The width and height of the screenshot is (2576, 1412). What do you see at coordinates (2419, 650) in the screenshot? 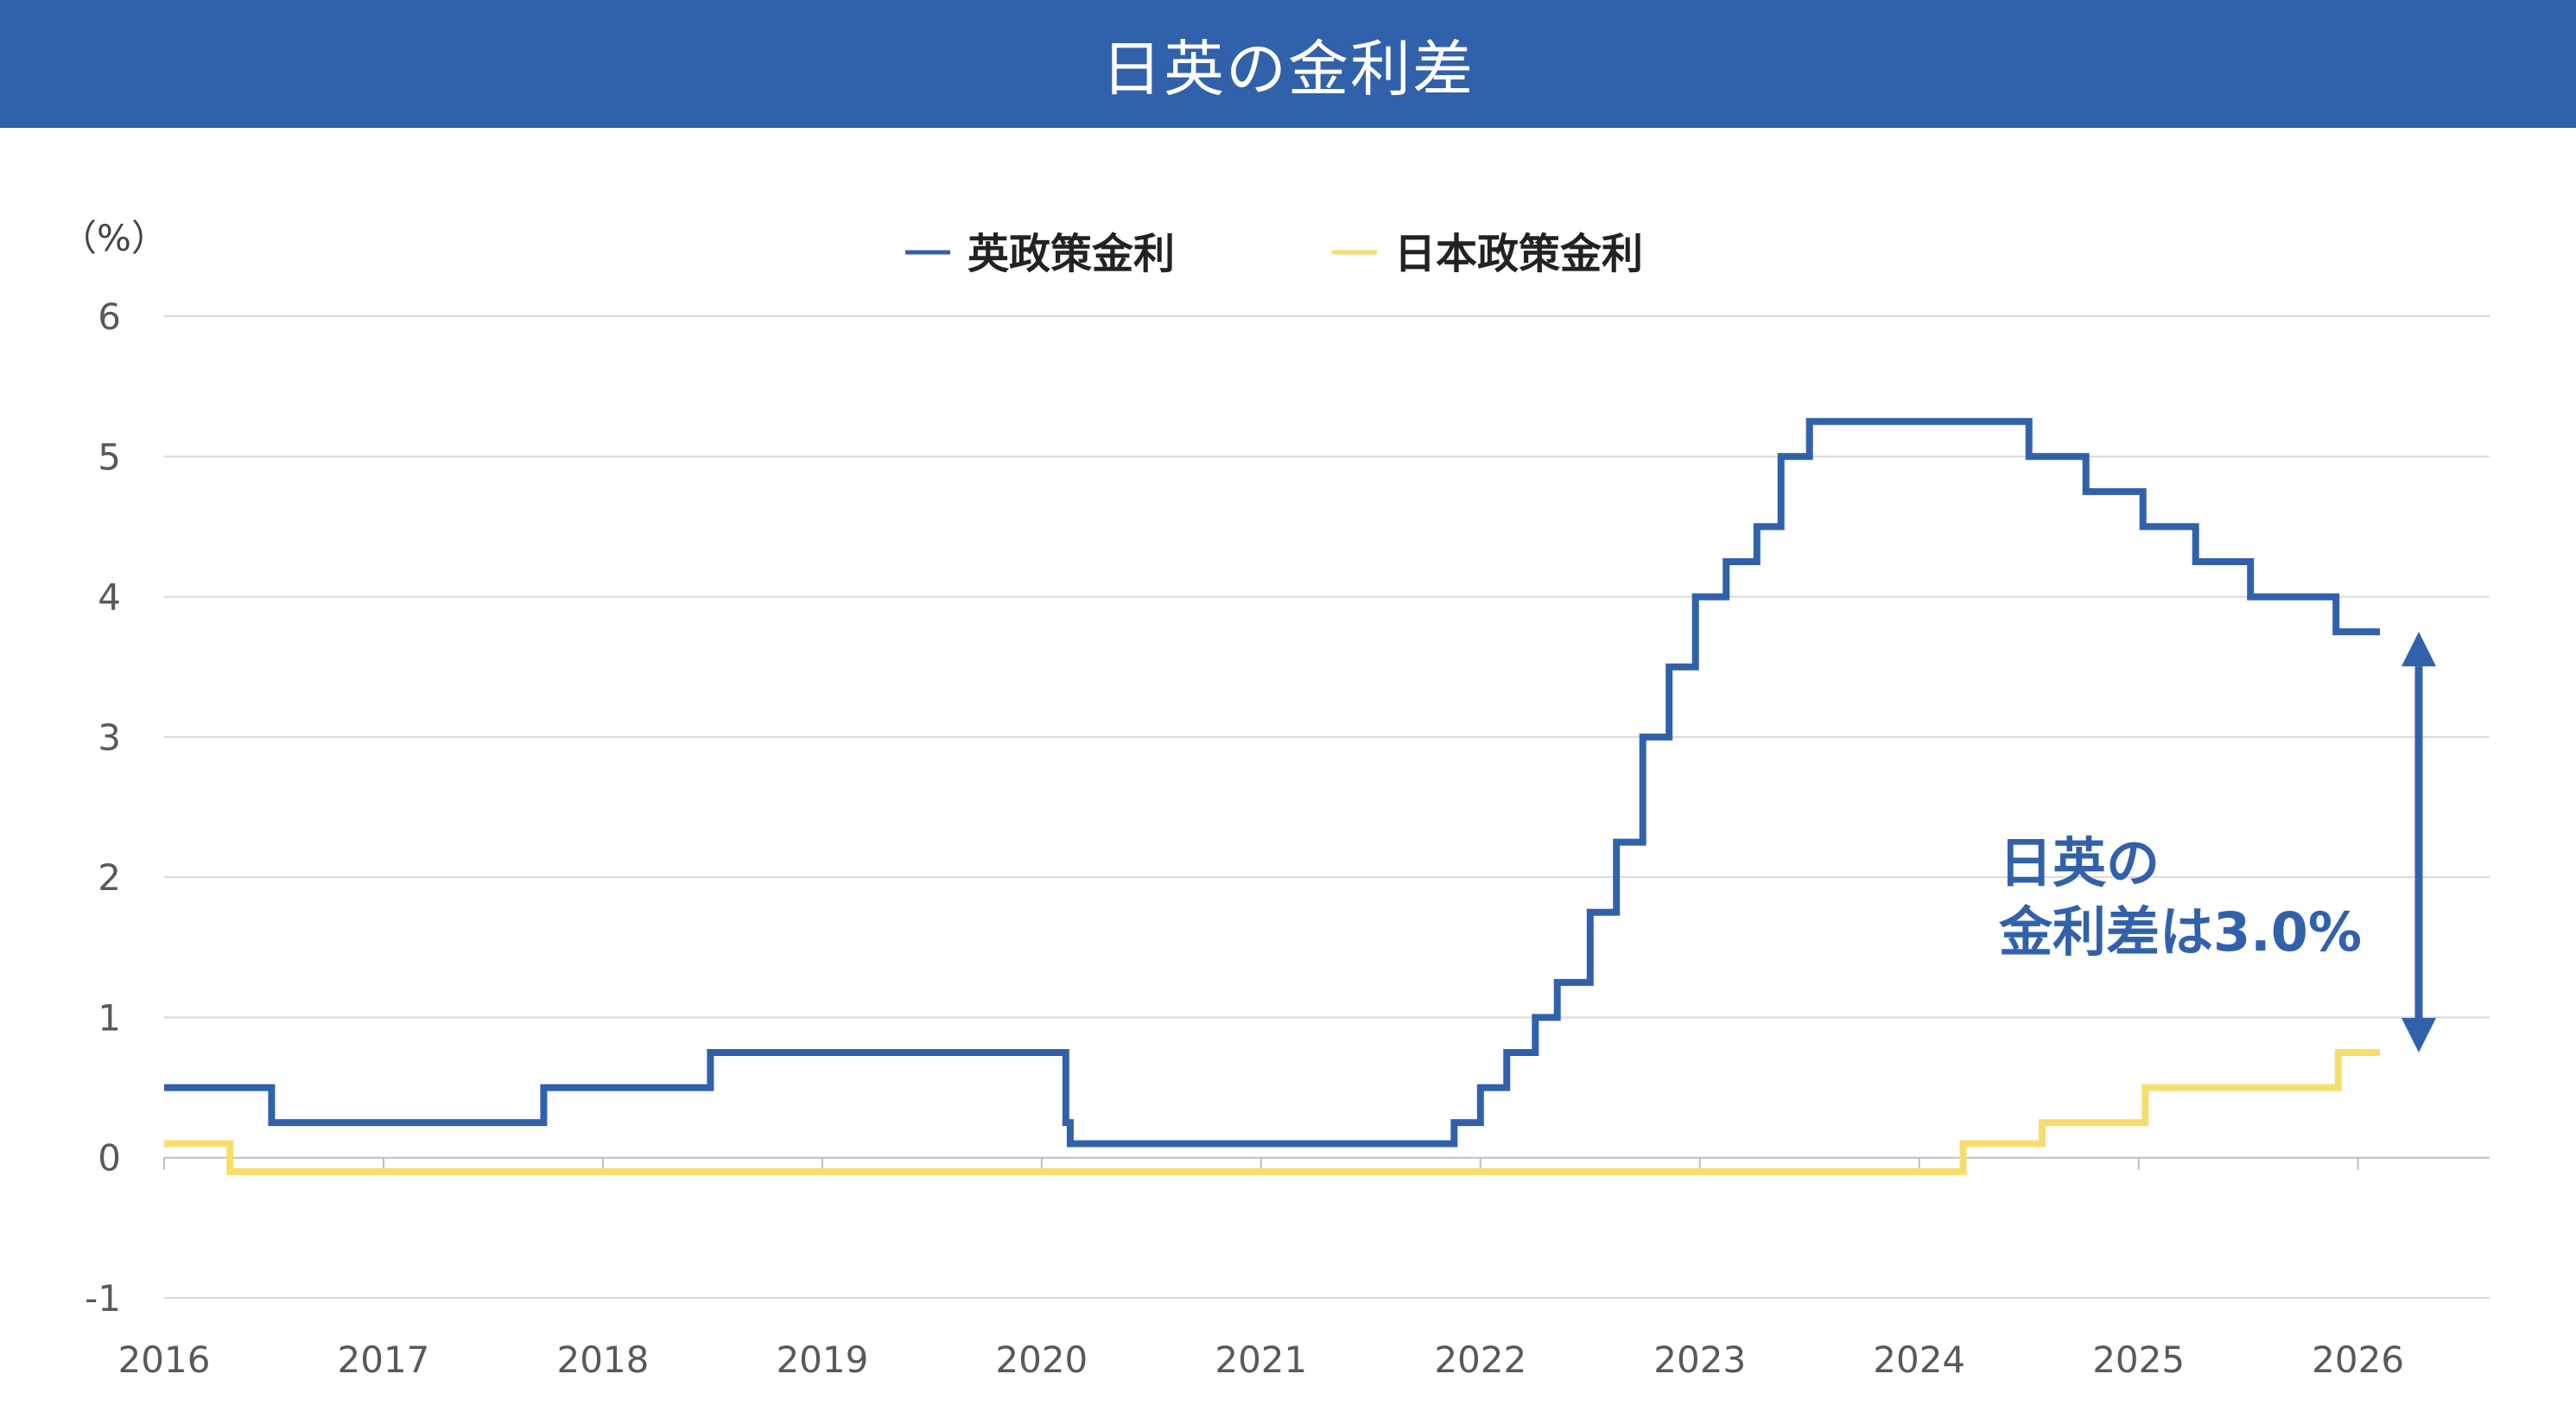
I see `arrow-head-up` at bounding box center [2419, 650].